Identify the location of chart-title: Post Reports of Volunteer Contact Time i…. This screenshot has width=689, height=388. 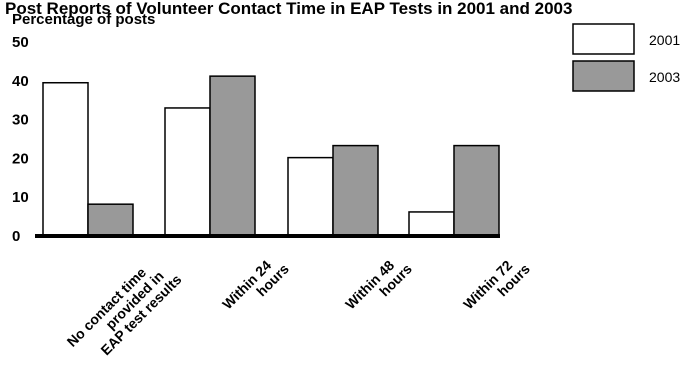
(288, 9).